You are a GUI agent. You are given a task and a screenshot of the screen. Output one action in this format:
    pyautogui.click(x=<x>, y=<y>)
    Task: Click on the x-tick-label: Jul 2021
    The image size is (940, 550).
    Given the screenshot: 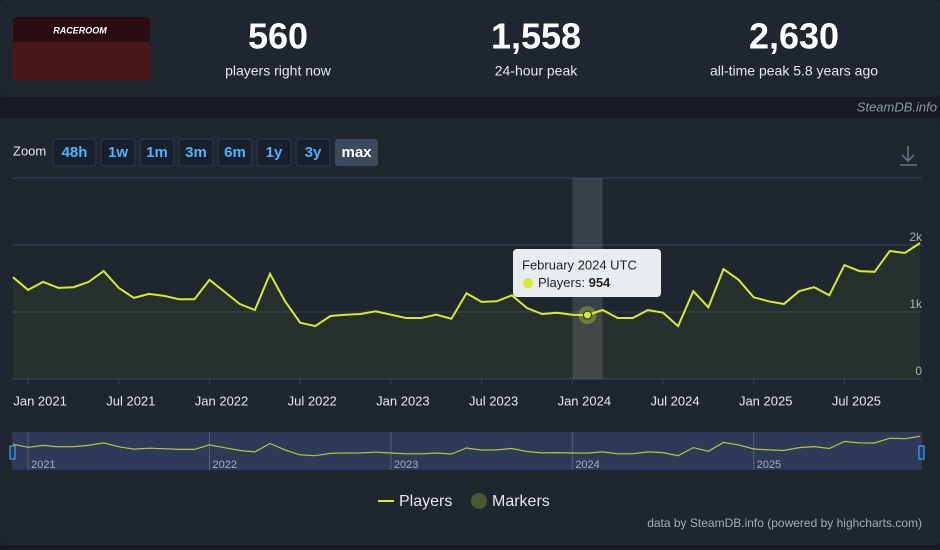 What is the action you would take?
    pyautogui.click(x=130, y=400)
    